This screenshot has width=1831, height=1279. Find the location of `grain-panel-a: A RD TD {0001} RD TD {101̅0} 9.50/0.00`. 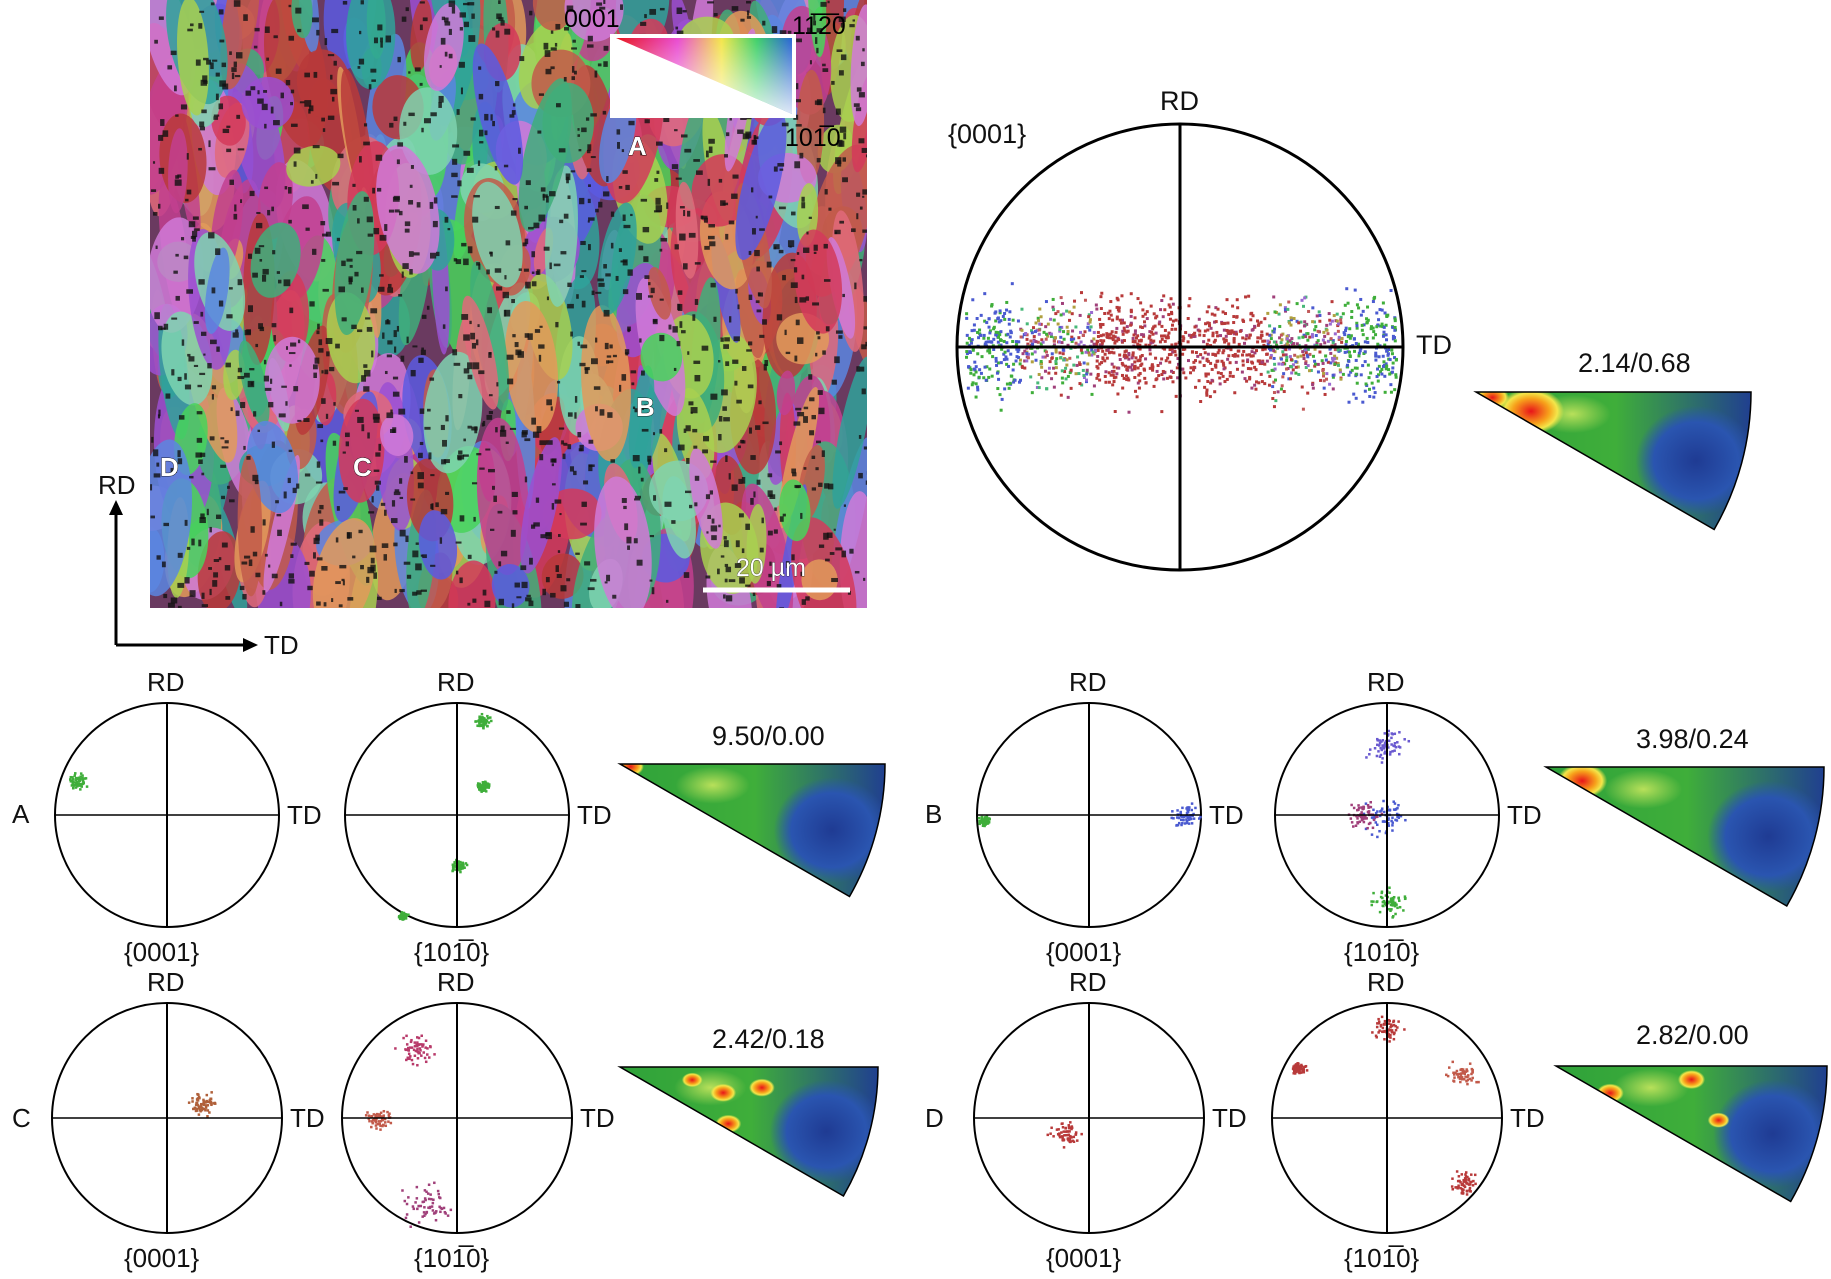

grain-panel-a: A RD TD {0001} RD TD {101̅0} 9.50/0.00 is located at coordinates (449, 817).